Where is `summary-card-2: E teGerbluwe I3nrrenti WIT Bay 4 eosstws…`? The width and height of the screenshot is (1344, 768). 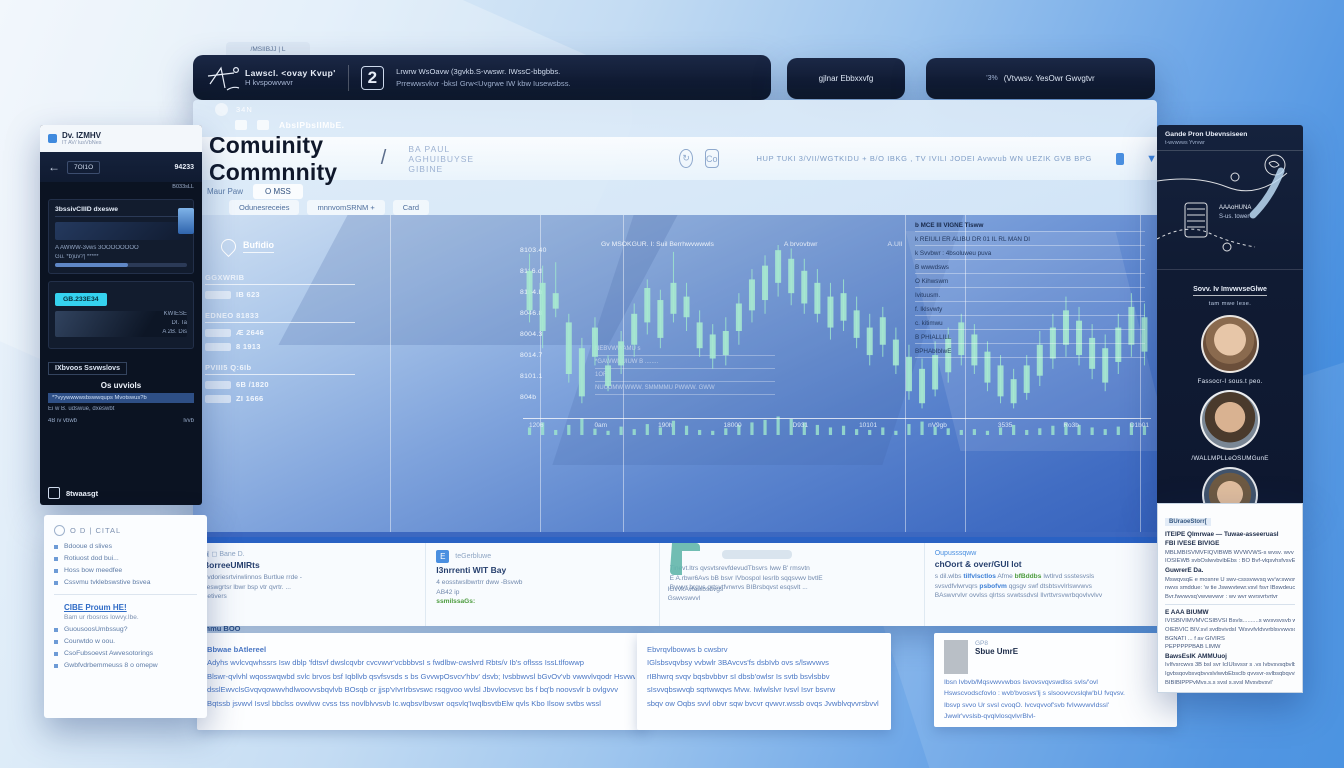
summary-card-2: E teGerbluwe I3nrrenti WIT Bay 4 eosstws… is located at coordinates (543, 584).